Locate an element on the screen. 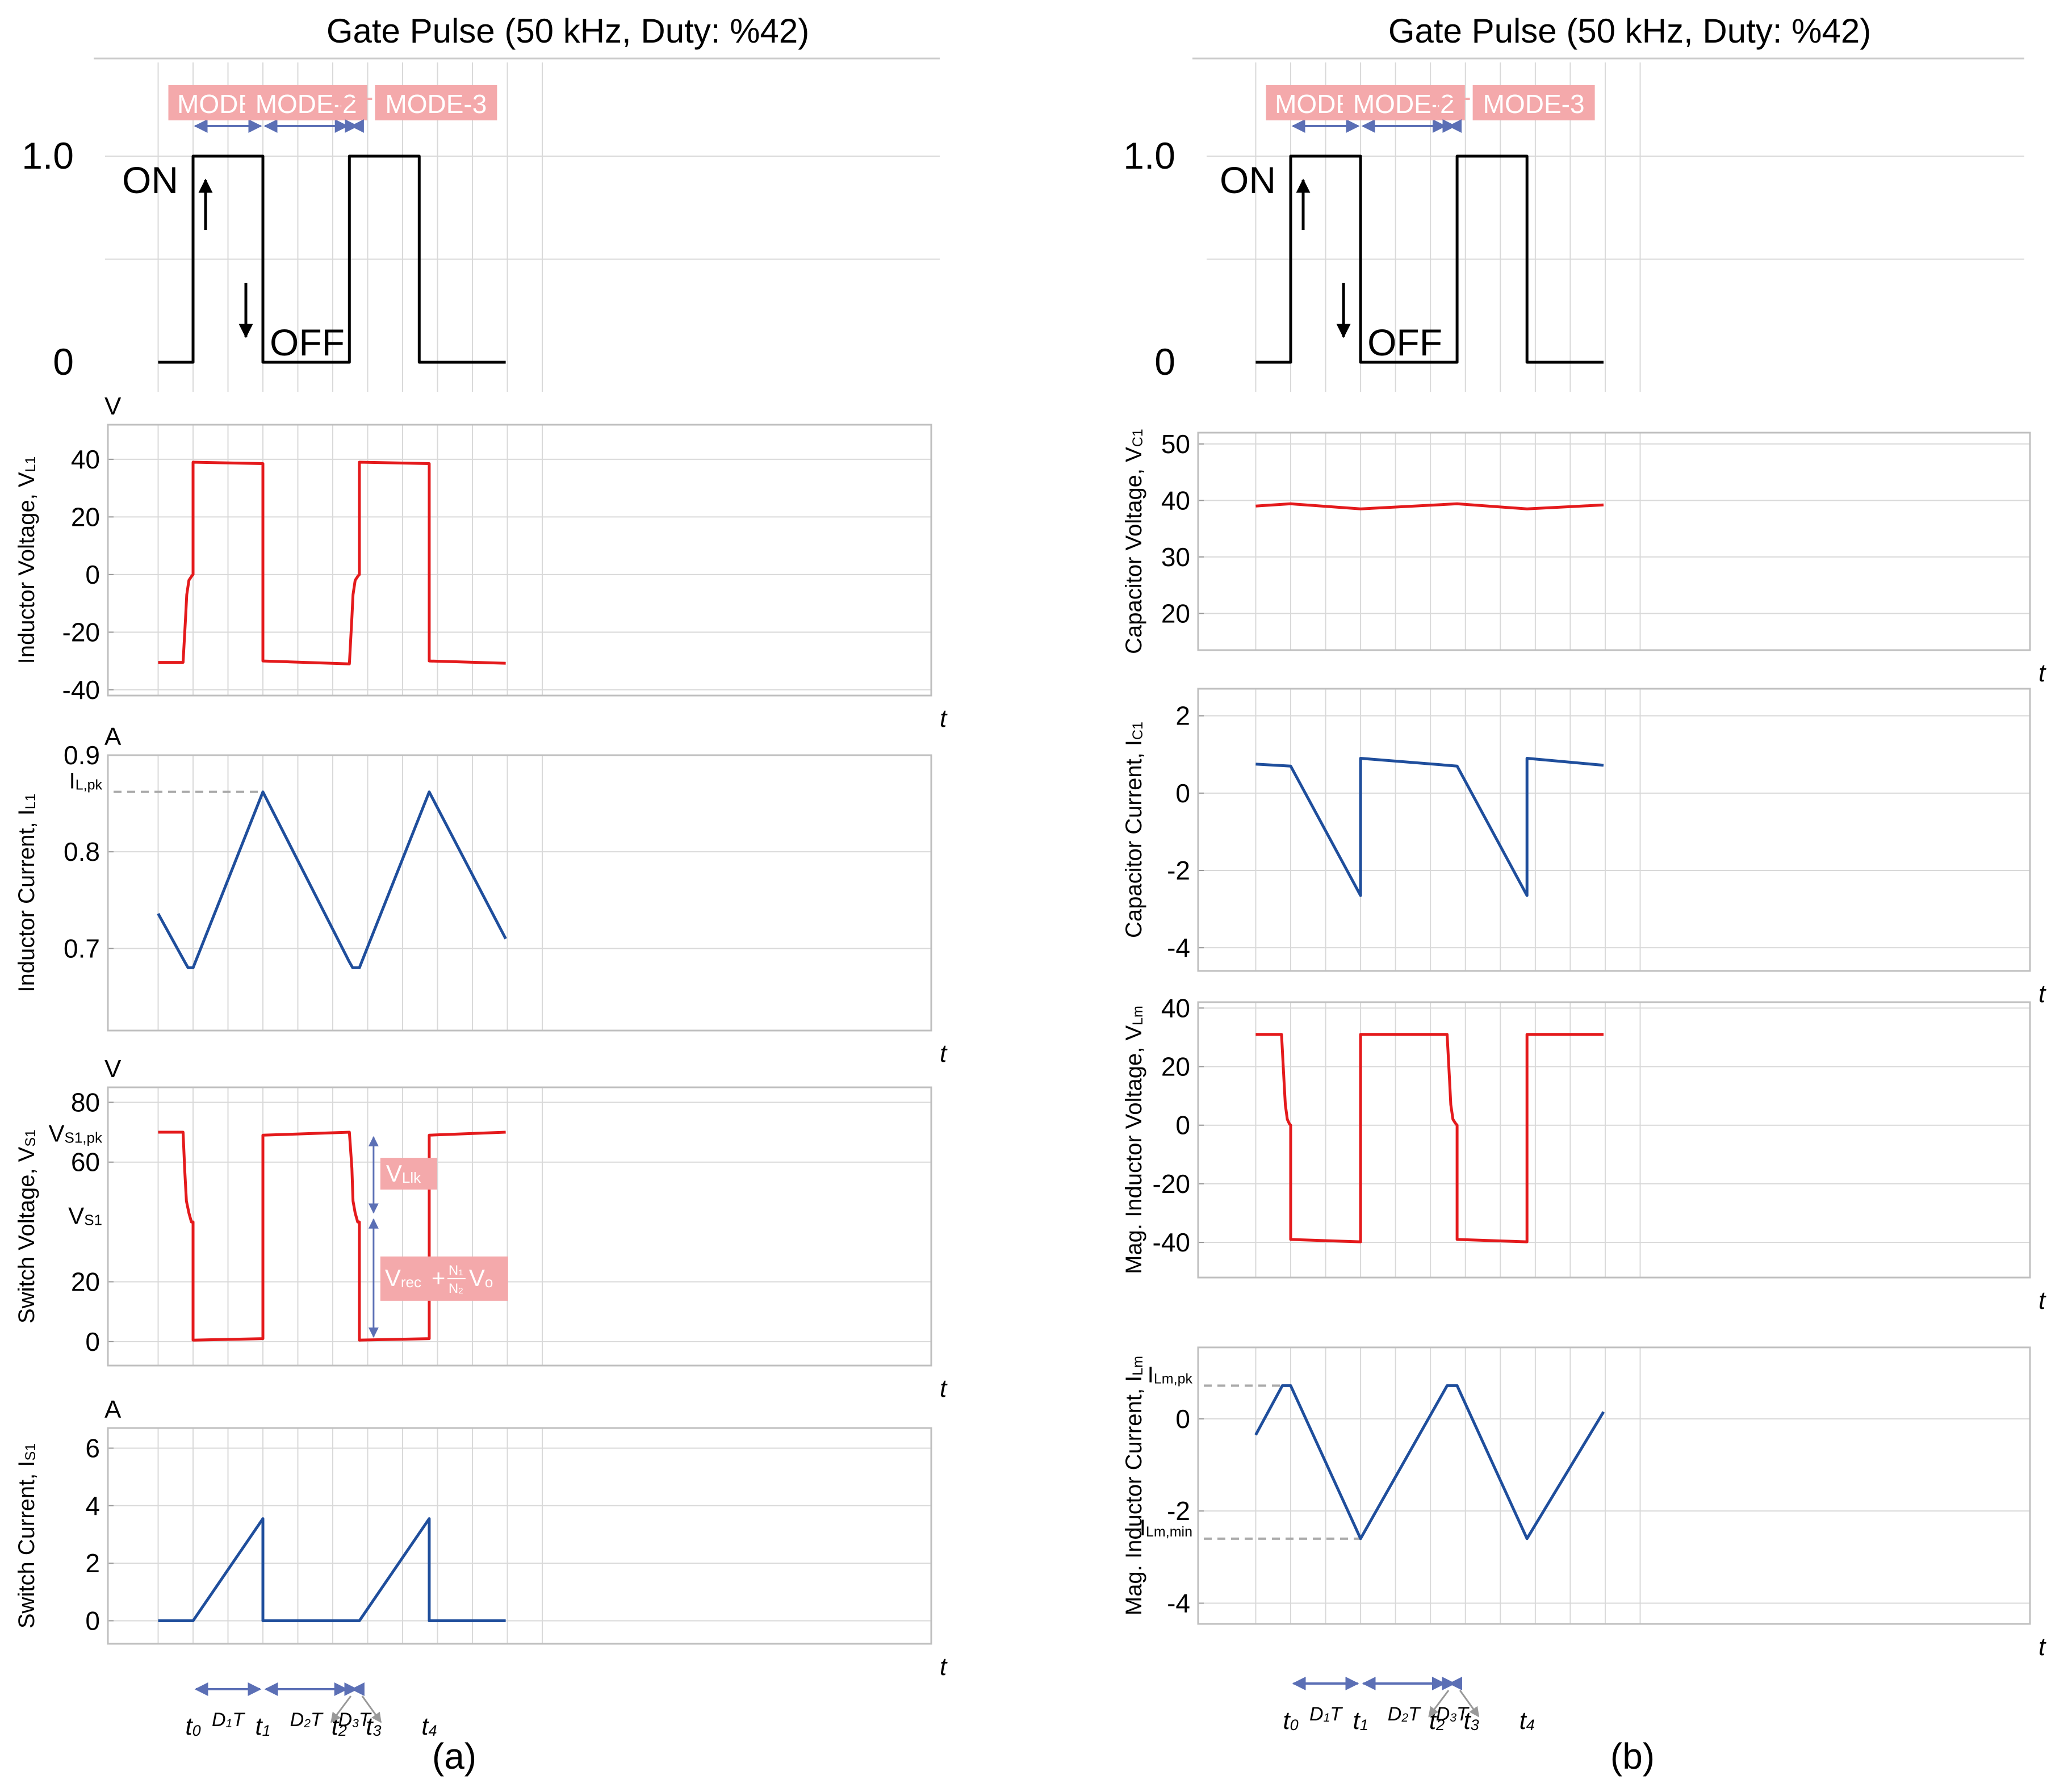 This screenshot has height=1788, width=2072. ref-line-label: IL,pk is located at coordinates (86, 781).